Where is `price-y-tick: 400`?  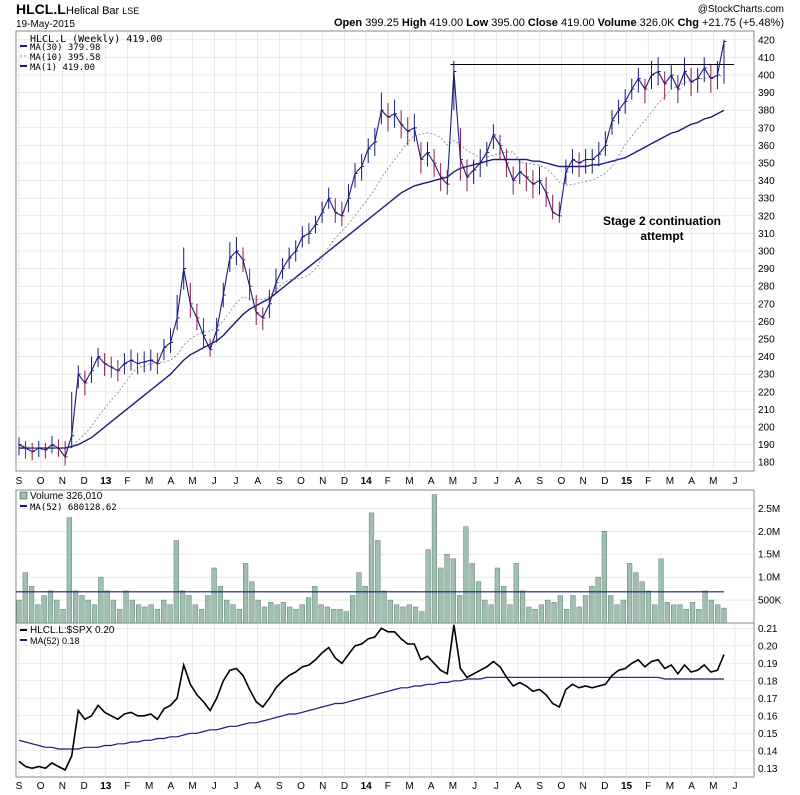 price-y-tick: 400 is located at coordinates (766, 76).